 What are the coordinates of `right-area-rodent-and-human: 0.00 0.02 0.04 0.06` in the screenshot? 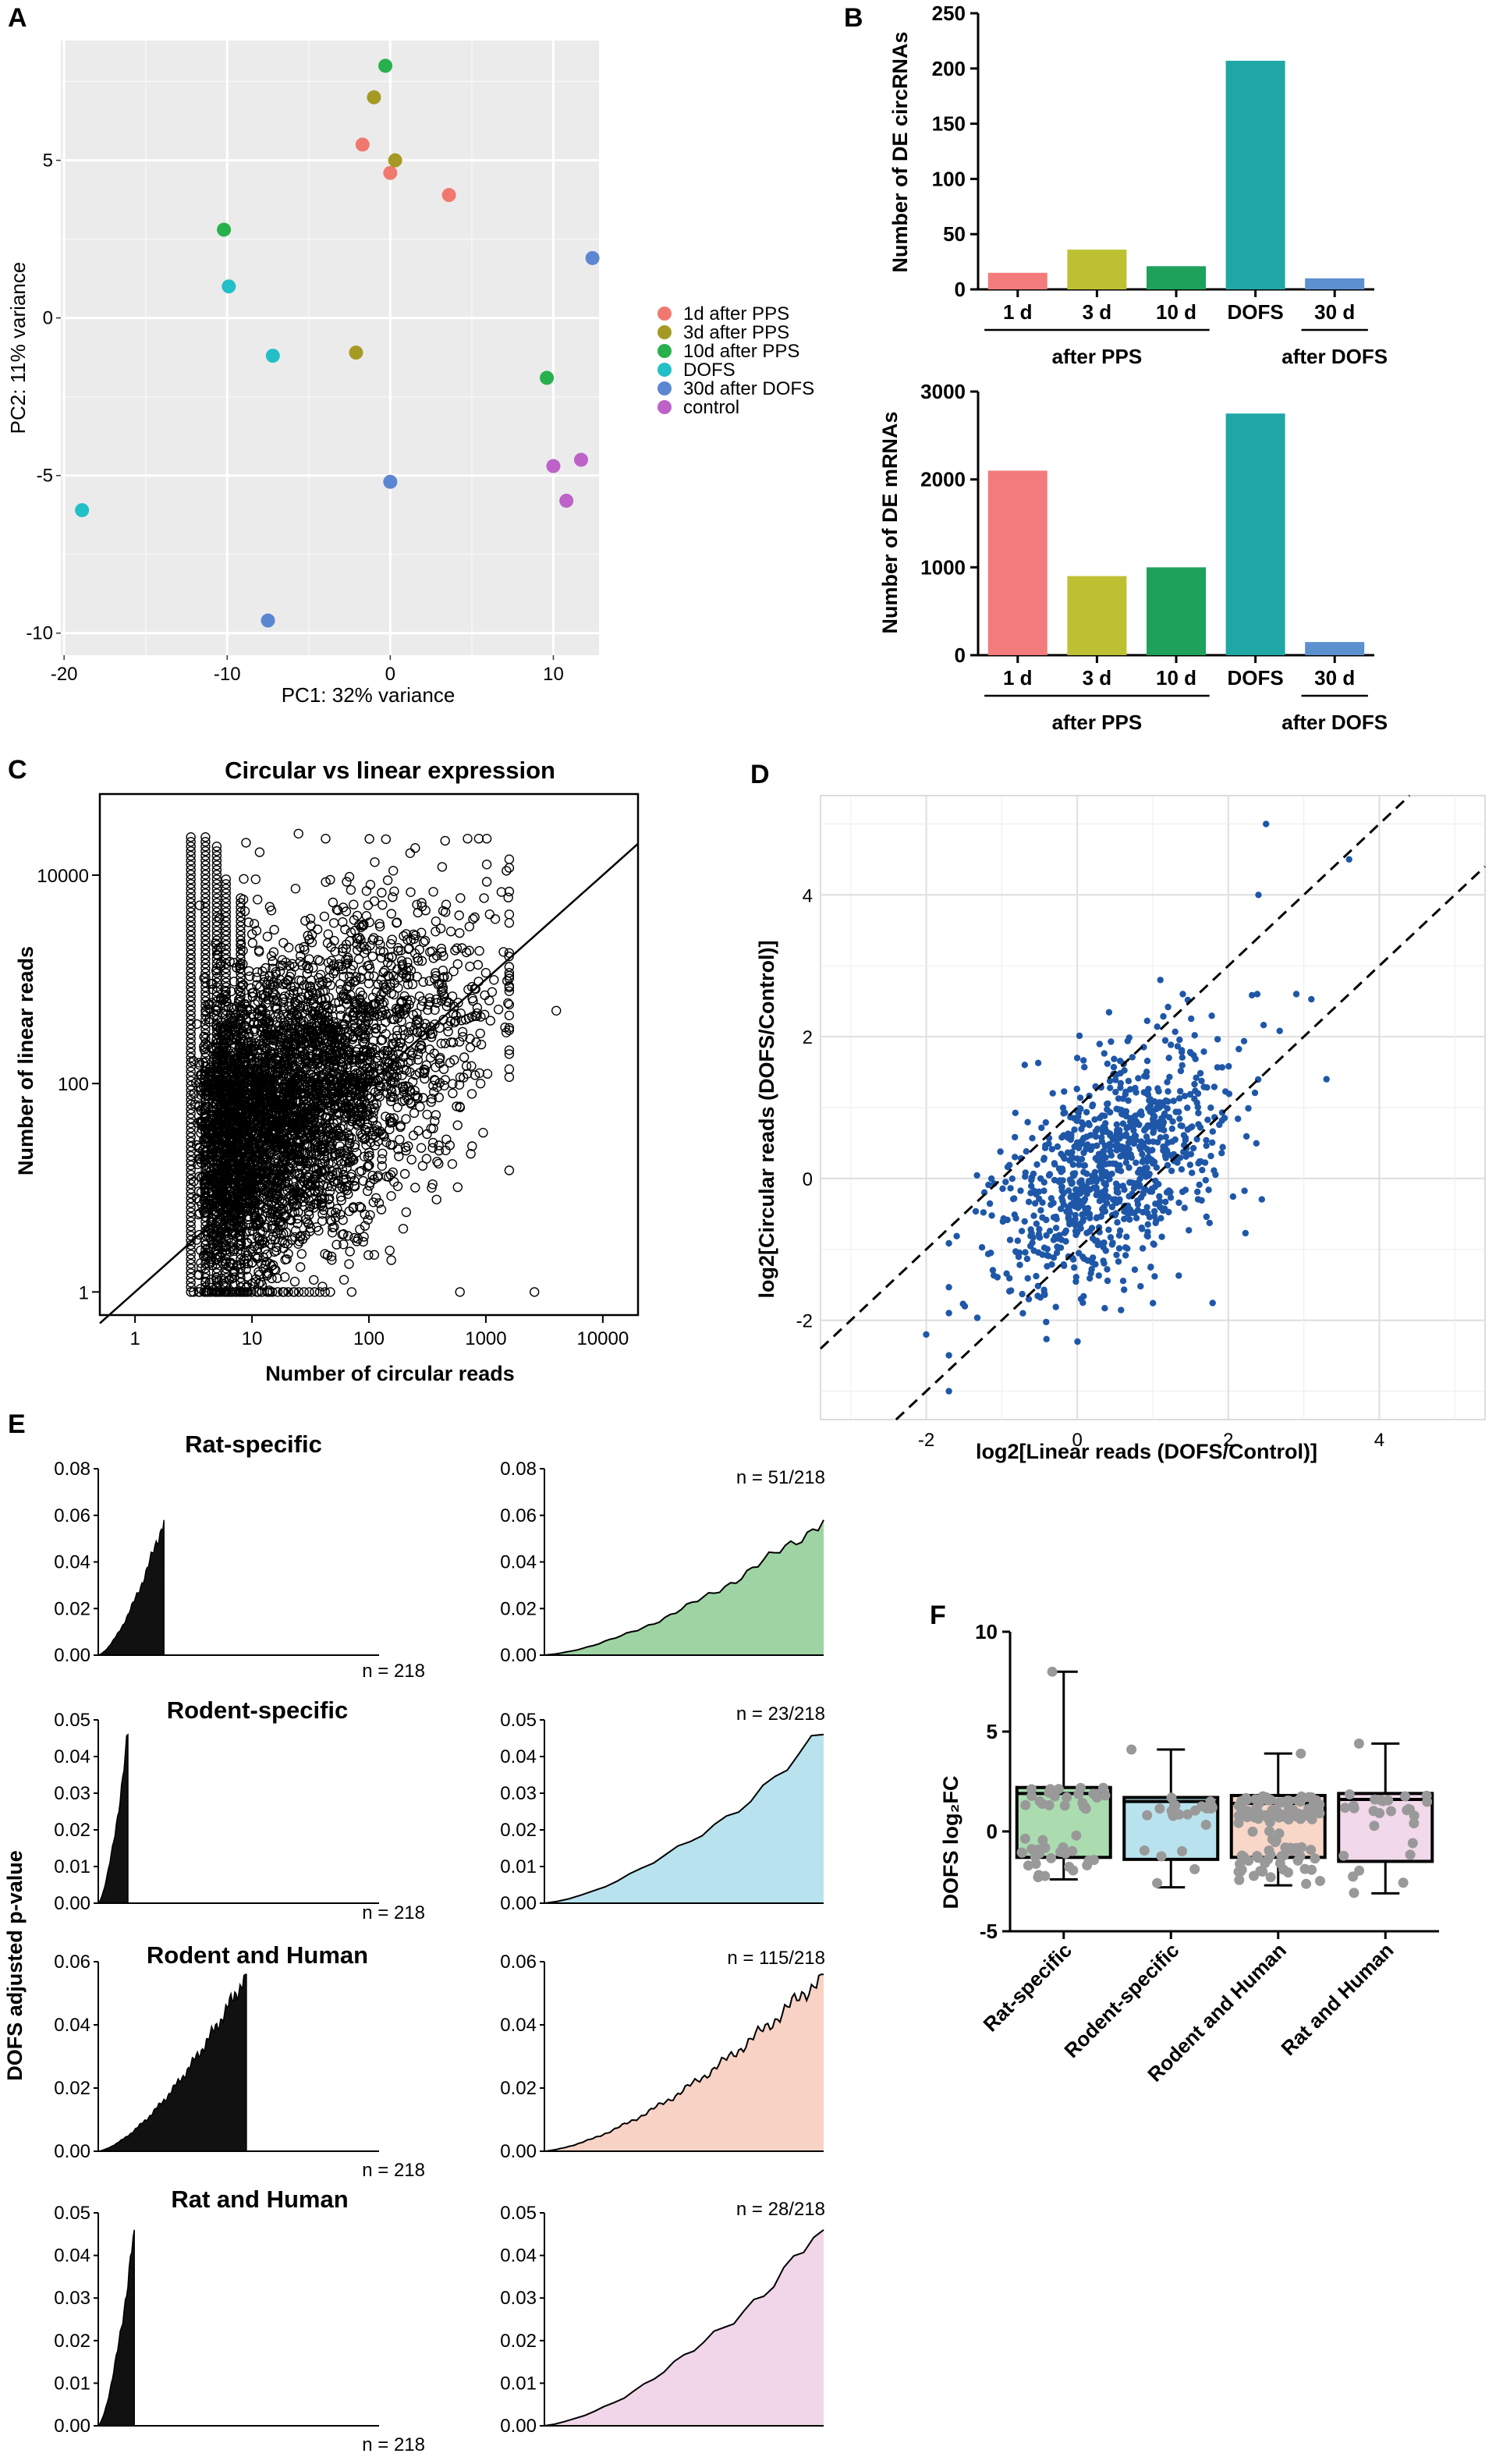 It's located at (662, 2057).